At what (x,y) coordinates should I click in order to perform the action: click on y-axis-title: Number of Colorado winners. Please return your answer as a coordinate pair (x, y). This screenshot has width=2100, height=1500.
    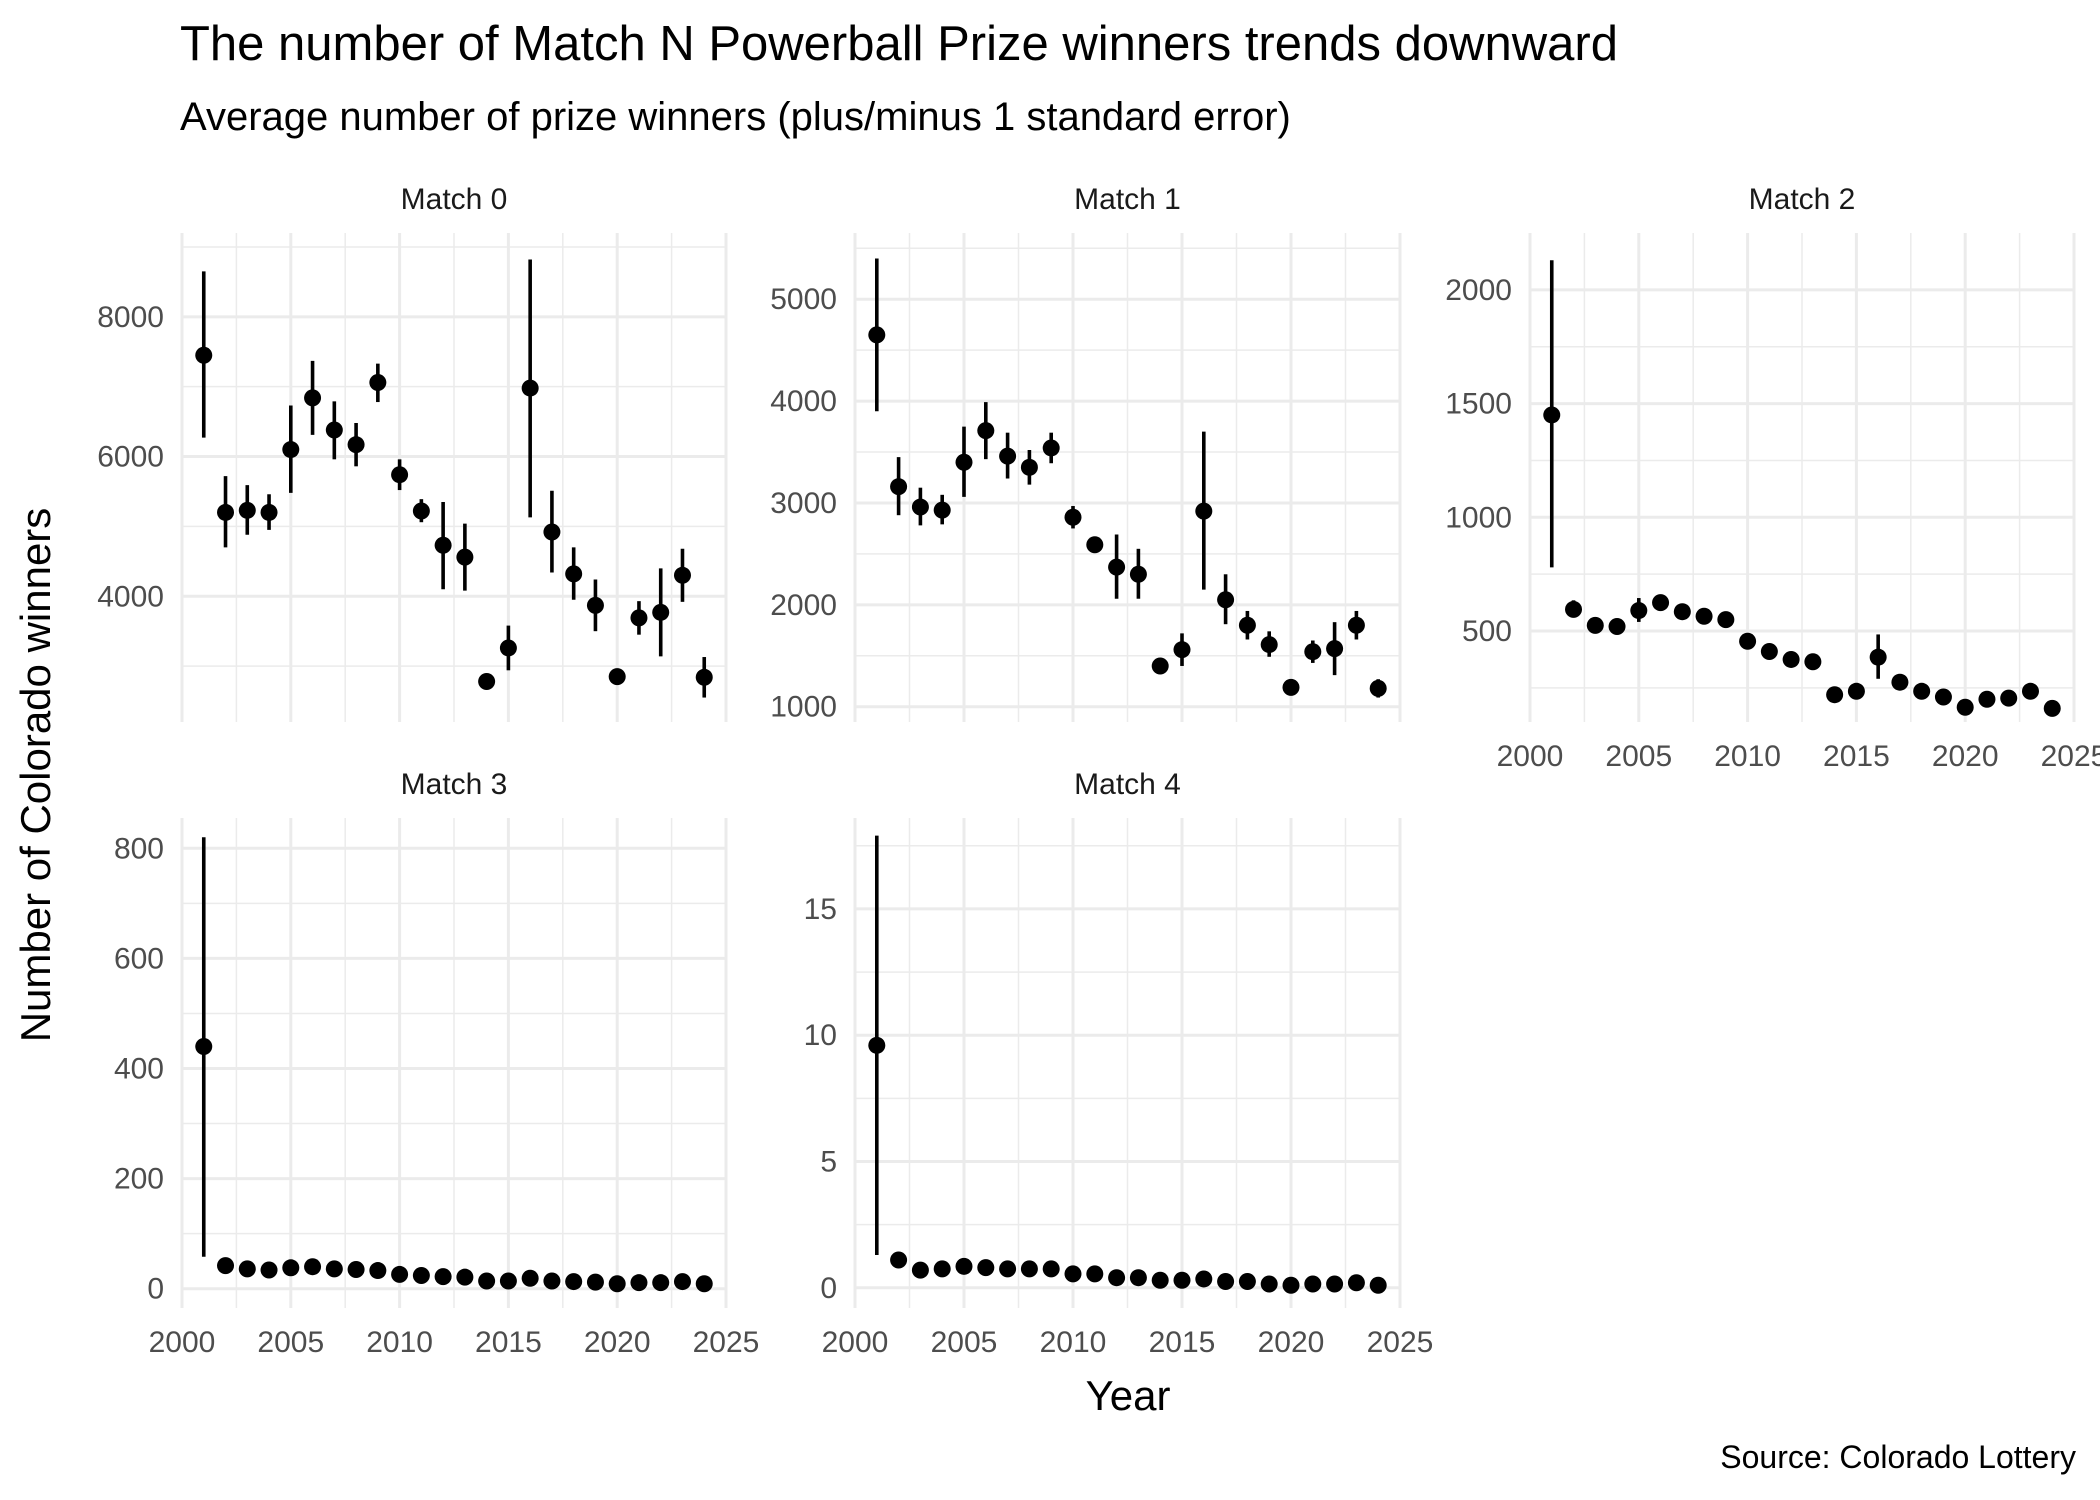
    Looking at the image, I should click on (35, 775).